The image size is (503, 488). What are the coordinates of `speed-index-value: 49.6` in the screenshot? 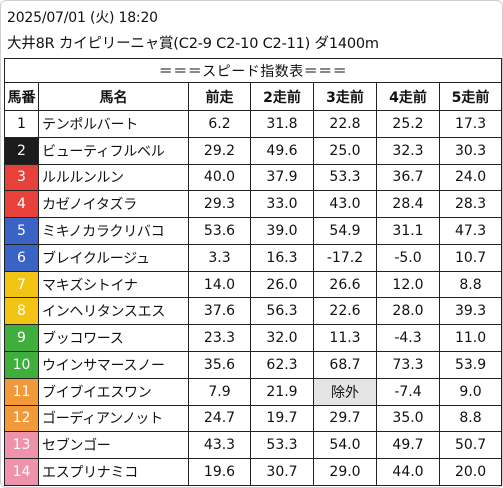 It's located at (282, 150).